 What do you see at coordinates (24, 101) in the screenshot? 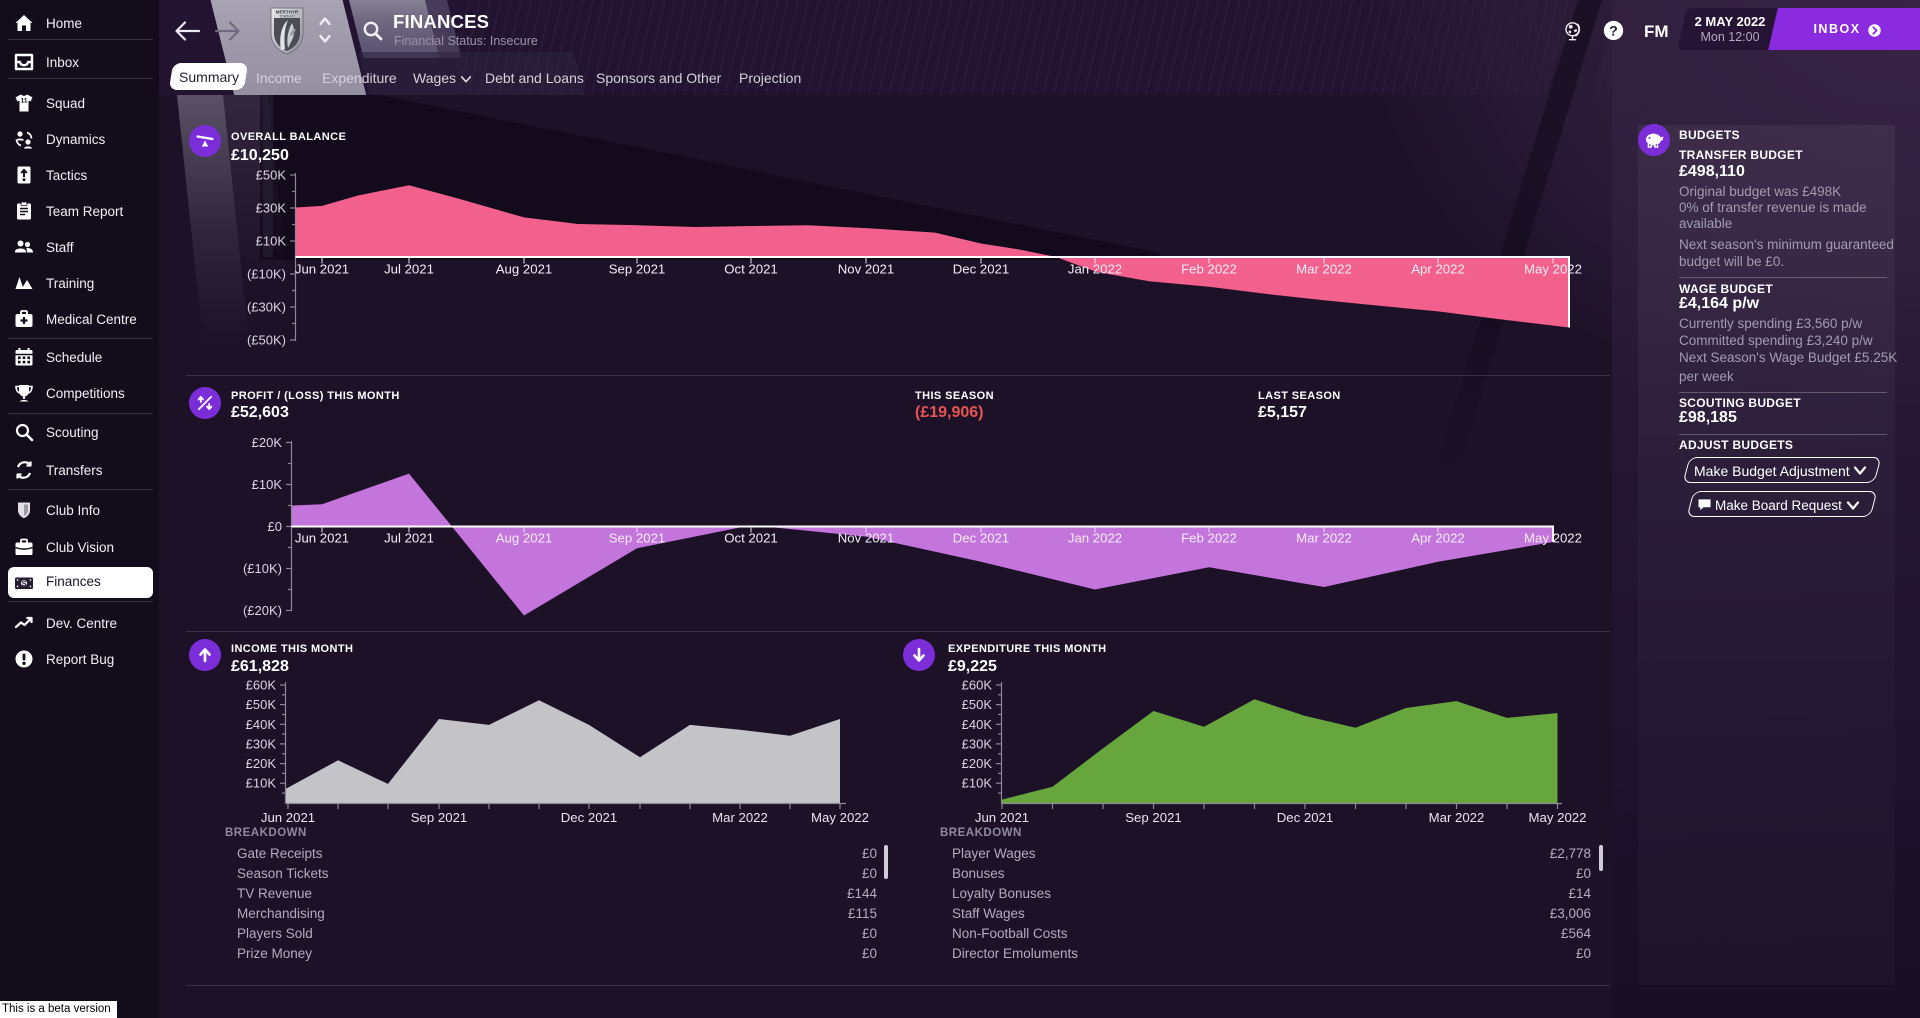
I see `svg-text: 11` at bounding box center [24, 101].